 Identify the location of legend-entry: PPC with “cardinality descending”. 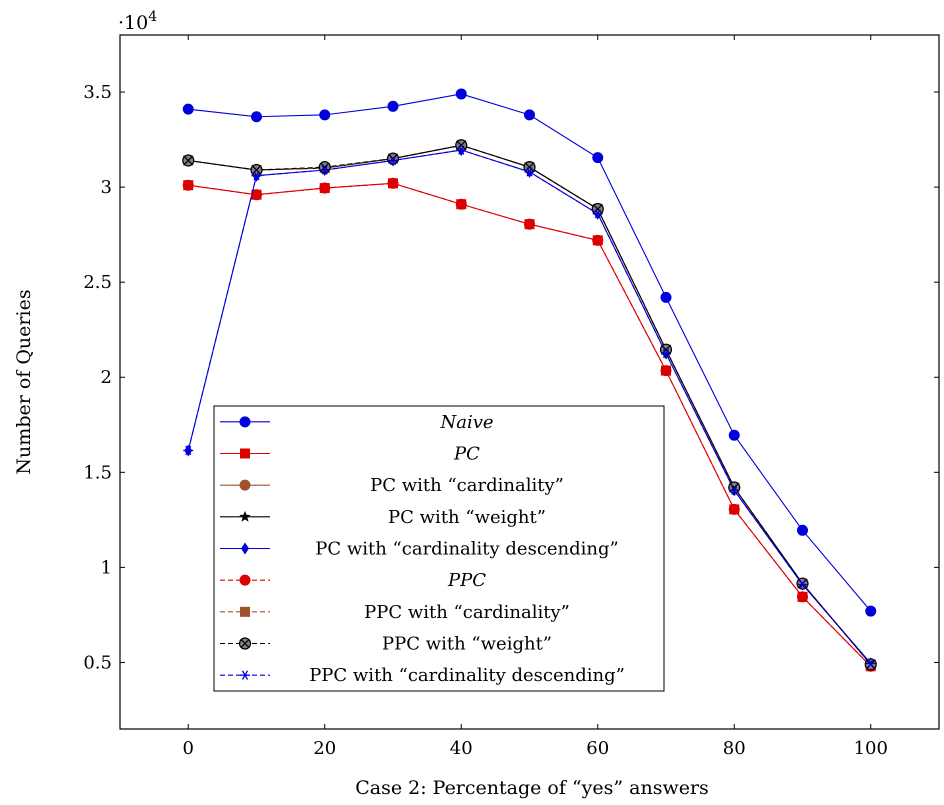
(422, 675).